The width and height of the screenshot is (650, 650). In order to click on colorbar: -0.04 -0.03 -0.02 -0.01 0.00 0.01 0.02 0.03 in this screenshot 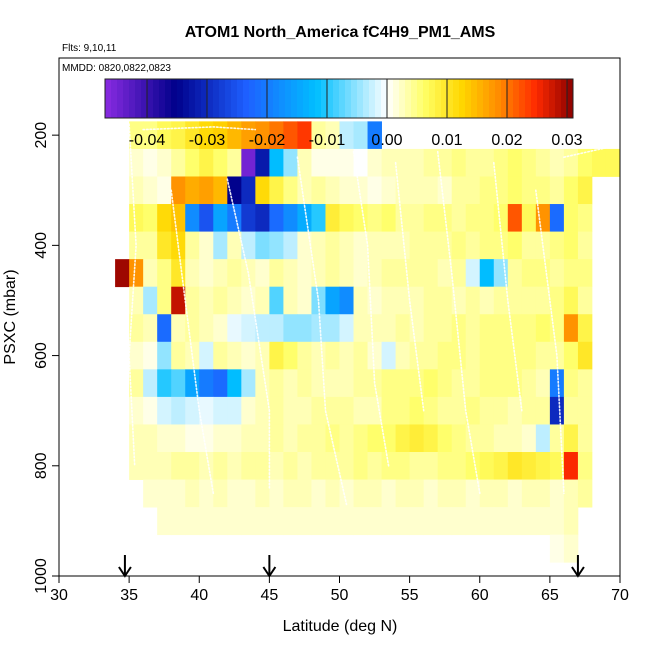, I will do `click(343, 113)`.